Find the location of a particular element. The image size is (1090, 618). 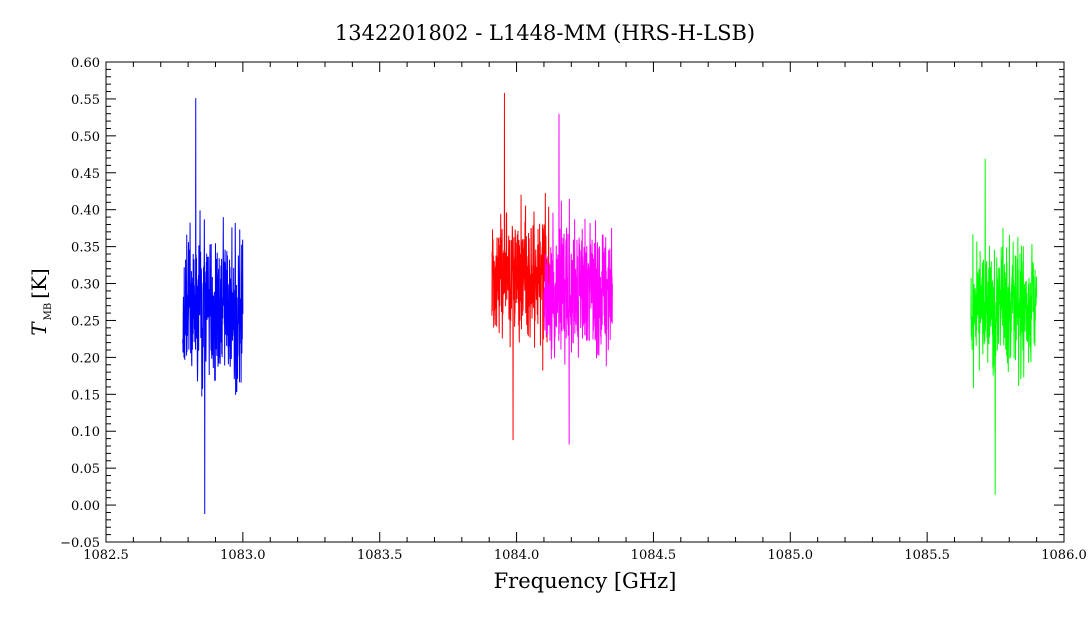

y-tick-label: 0.15 is located at coordinates (85, 395).